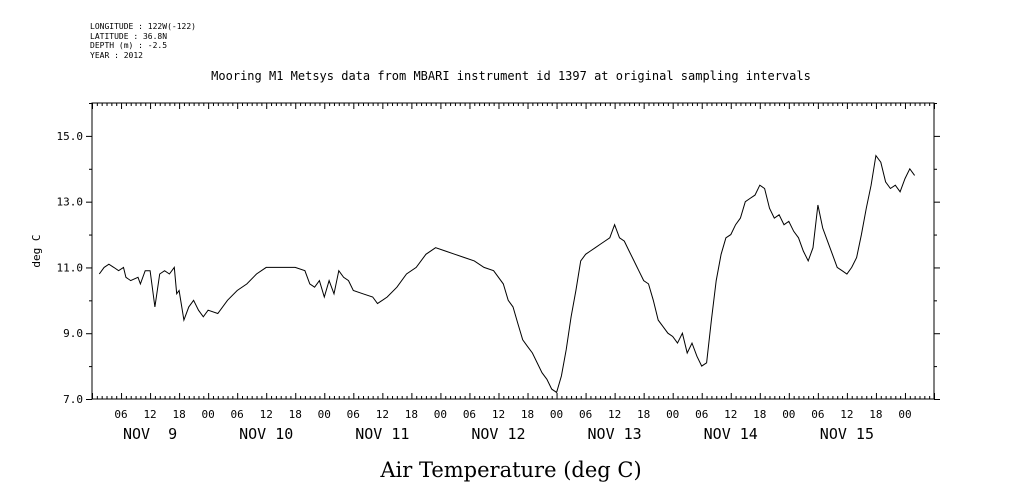  I want to click on year-label: YEAR : 2012, so click(116, 55).